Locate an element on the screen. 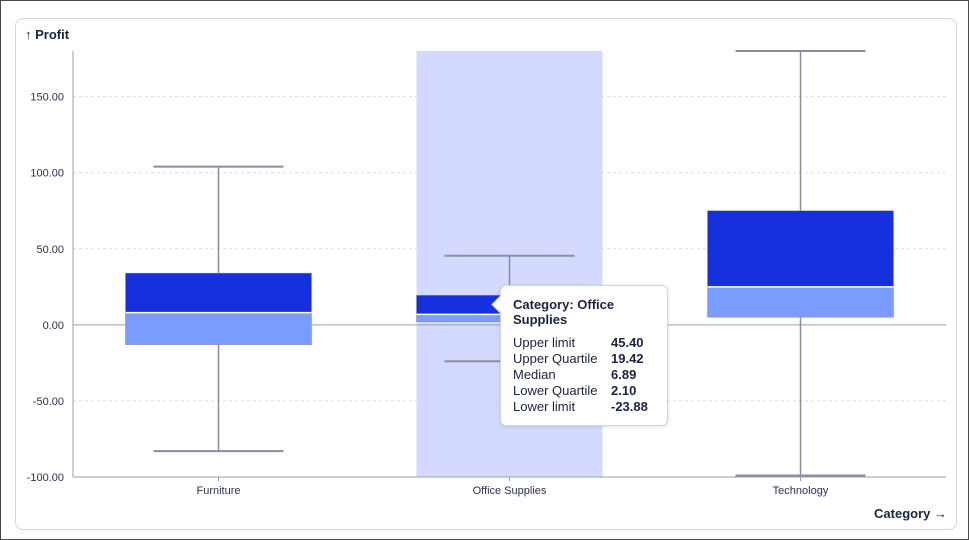 The height and width of the screenshot is (540, 969). y-tick-label: 50.00 is located at coordinates (50, 250).